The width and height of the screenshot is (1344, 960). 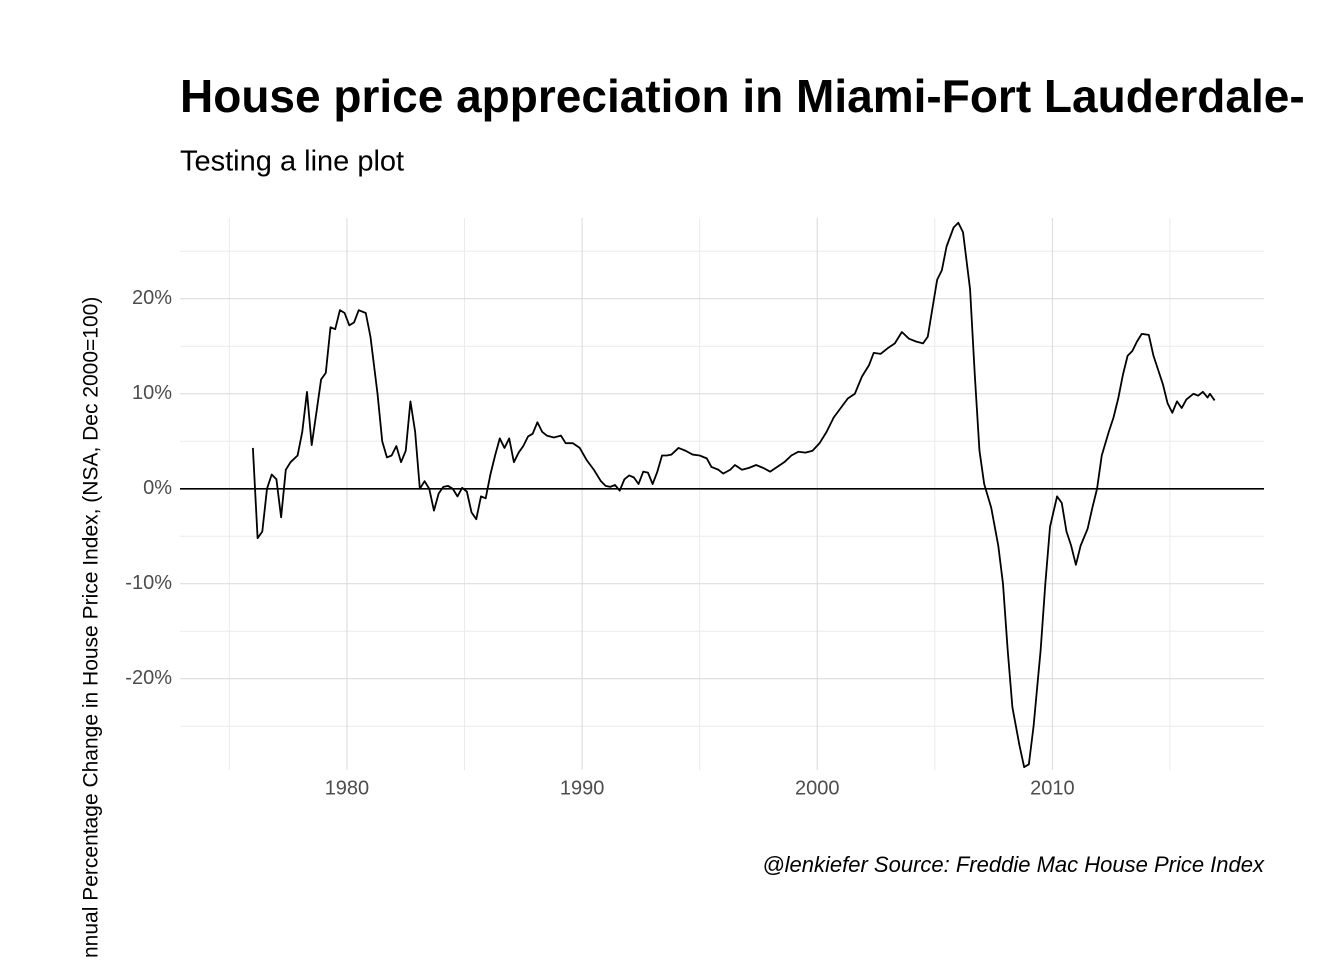 I want to click on x-tick-label: 1990, so click(x=582, y=788).